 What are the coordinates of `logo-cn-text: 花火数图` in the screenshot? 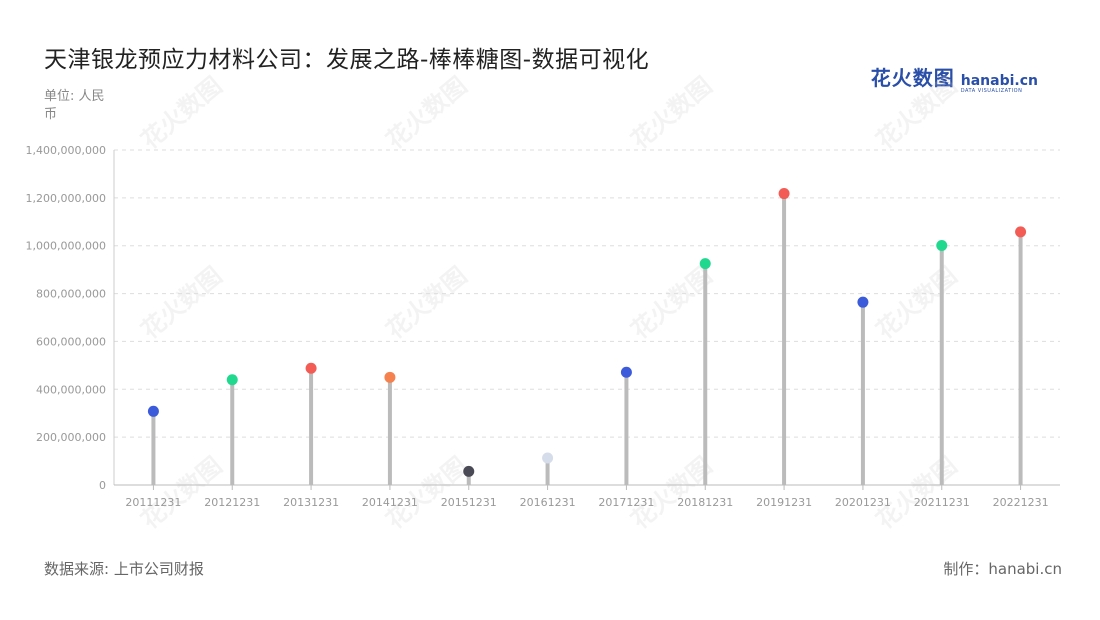 It's located at (912, 78).